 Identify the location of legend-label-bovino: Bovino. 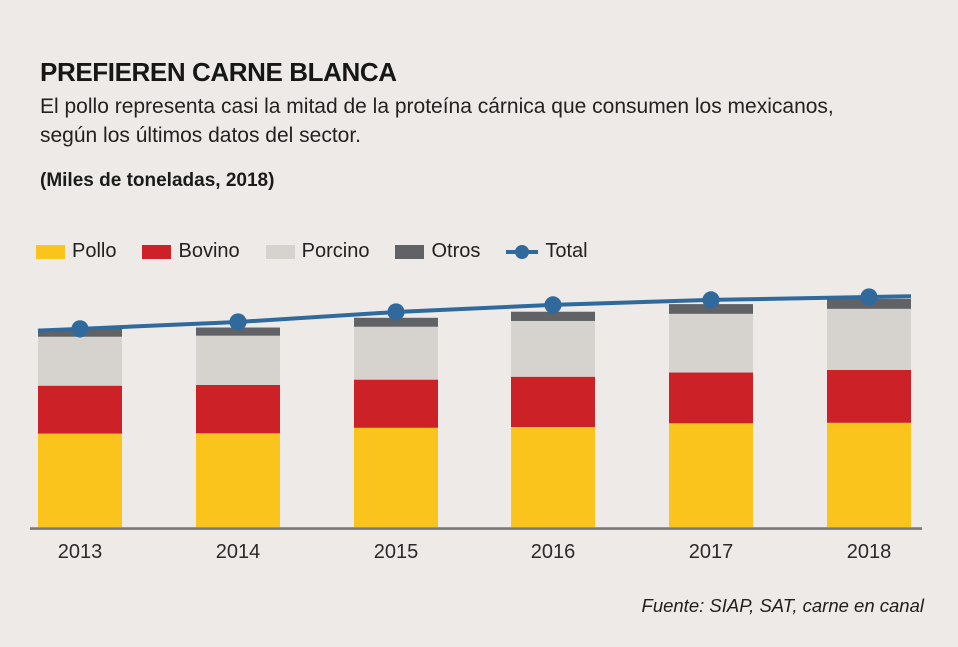
(209, 251).